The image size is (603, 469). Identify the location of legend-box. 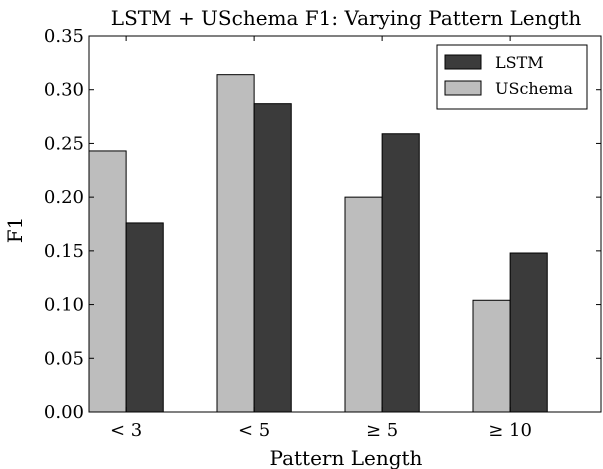
(512, 77).